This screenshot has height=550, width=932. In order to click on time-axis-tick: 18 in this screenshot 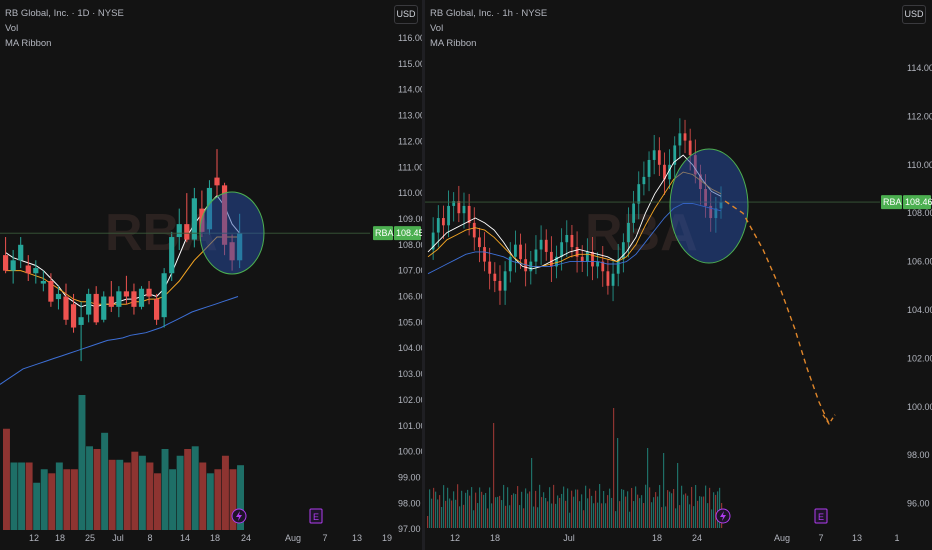, I will do `click(215, 538)`.